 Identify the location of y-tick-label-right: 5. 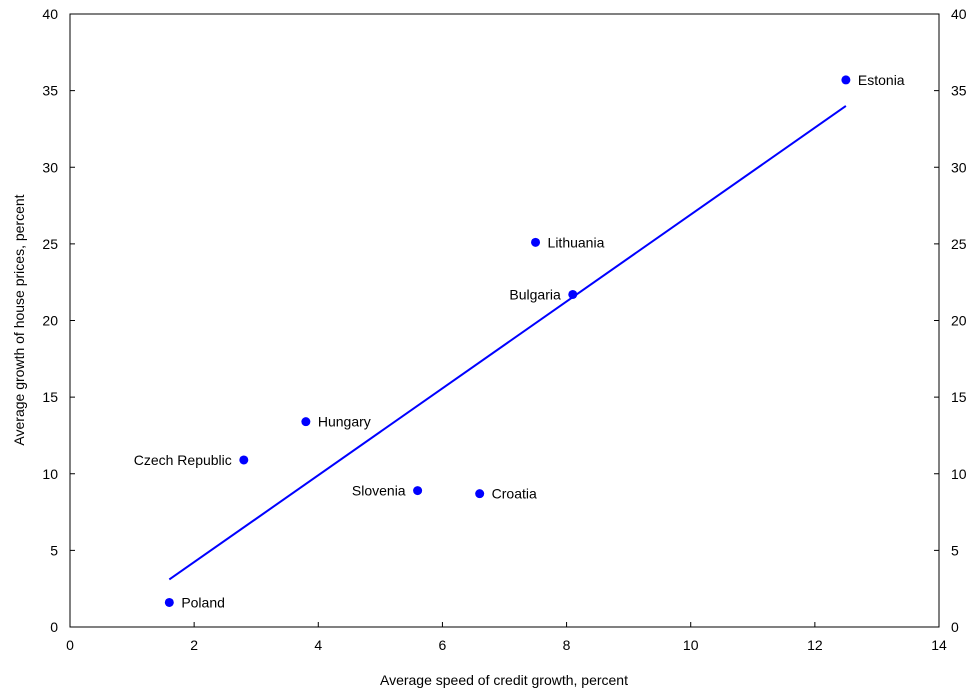
(955, 550).